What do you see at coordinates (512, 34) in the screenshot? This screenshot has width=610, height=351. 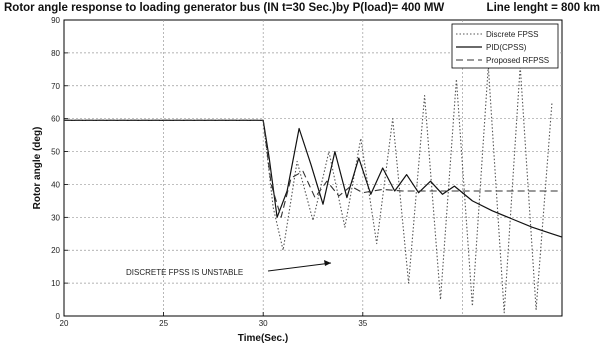 I see `legend-label: Discrete FPSS` at bounding box center [512, 34].